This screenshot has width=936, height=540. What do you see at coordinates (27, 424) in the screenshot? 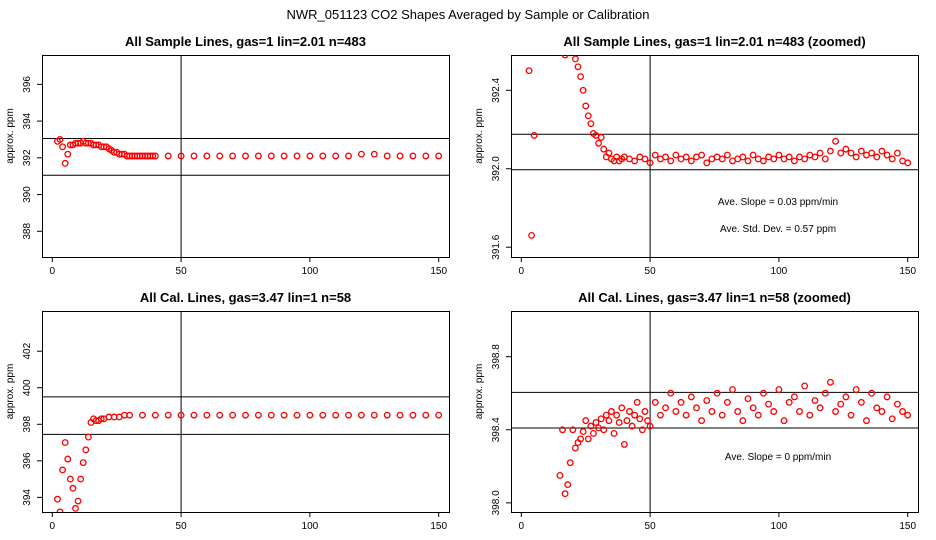
I see `y-tick-label: 398` at bounding box center [27, 424].